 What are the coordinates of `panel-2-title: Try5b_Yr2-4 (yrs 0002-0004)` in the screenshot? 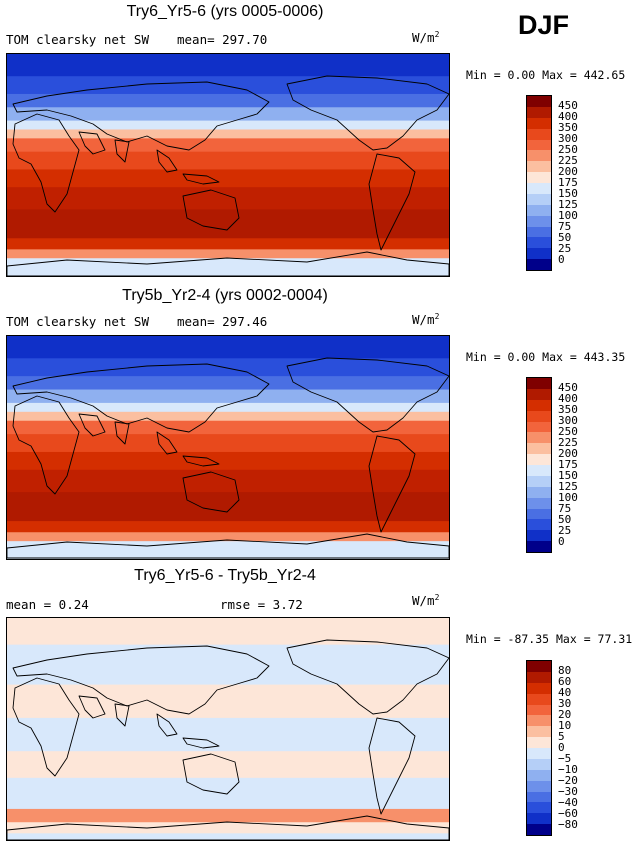 It's located at (225, 295).